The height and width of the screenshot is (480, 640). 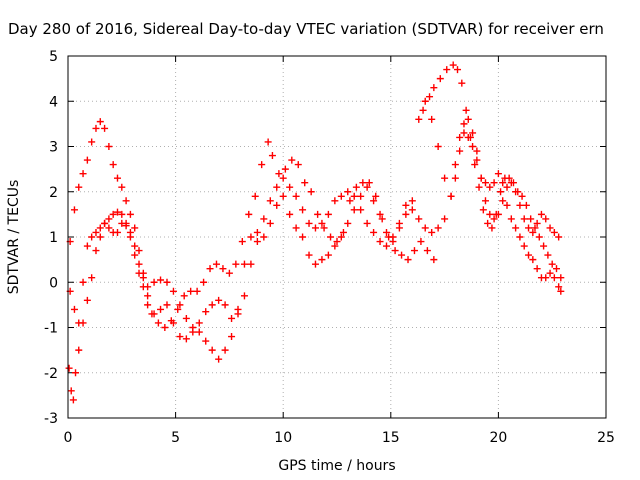 I want to click on y-tick-label: 1, so click(x=53, y=238).